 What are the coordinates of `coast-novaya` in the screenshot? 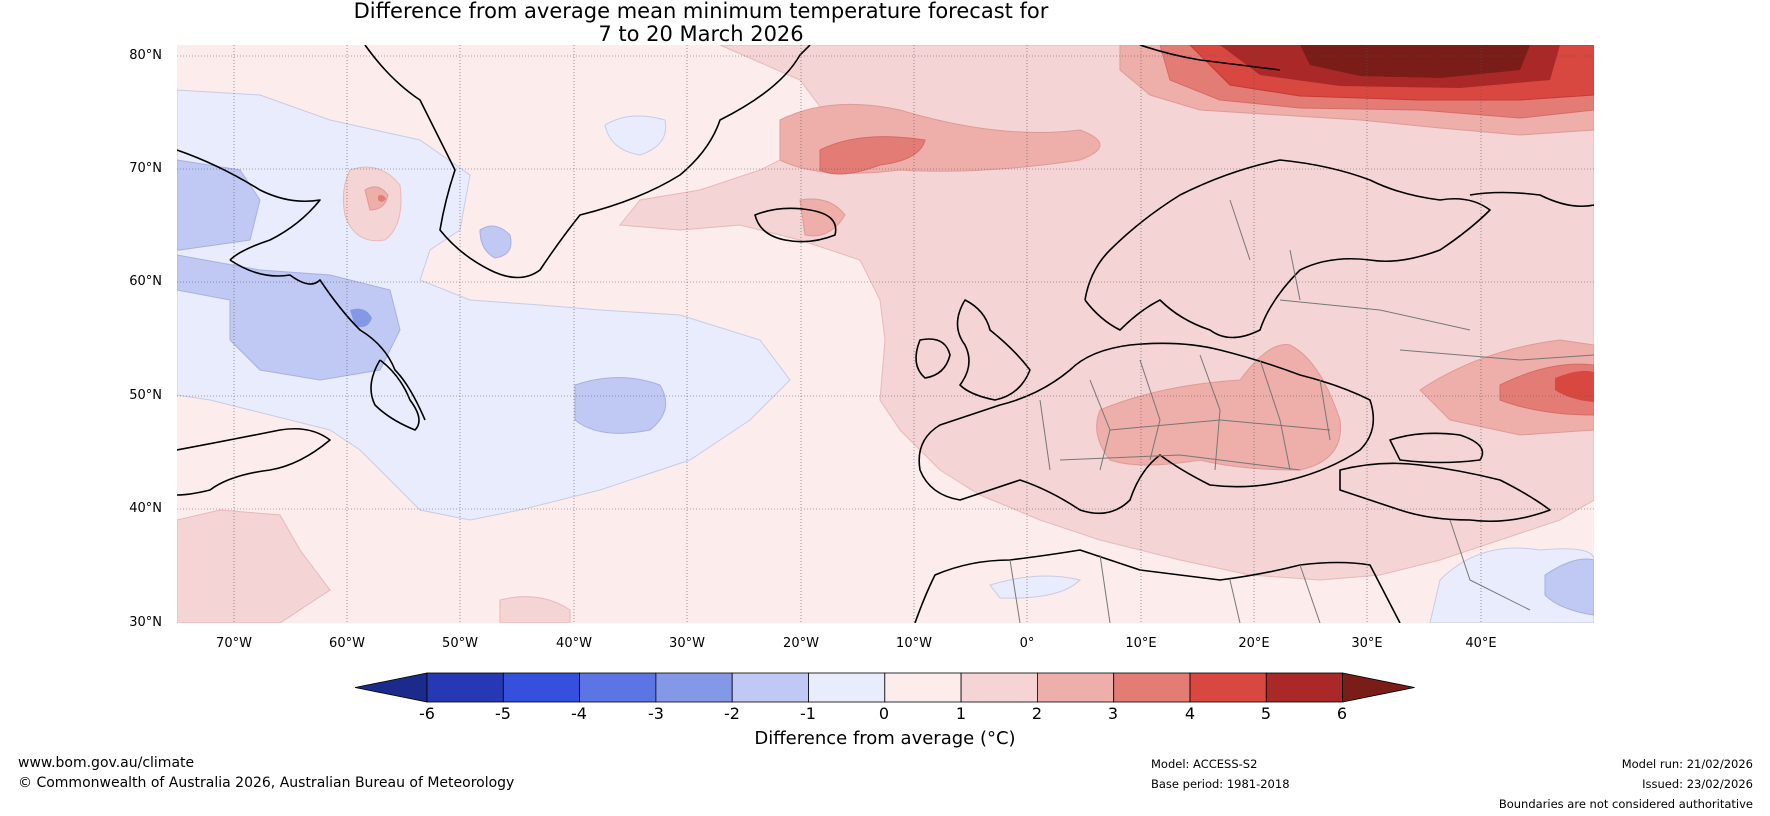 It's located at (1210, 58).